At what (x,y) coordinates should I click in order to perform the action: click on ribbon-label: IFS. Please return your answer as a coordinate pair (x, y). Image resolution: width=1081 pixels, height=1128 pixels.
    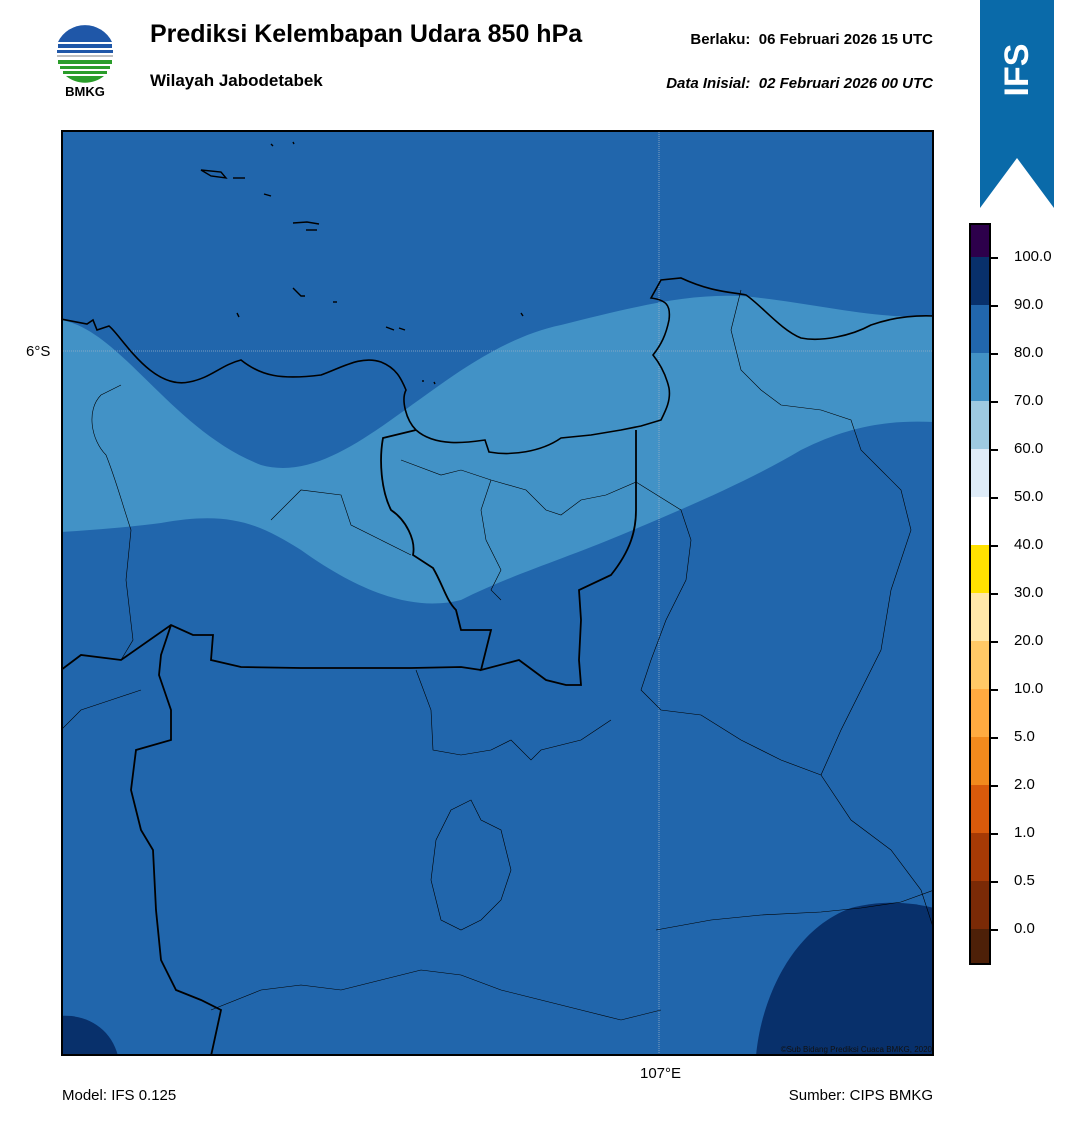
    Looking at the image, I should click on (1016, 70).